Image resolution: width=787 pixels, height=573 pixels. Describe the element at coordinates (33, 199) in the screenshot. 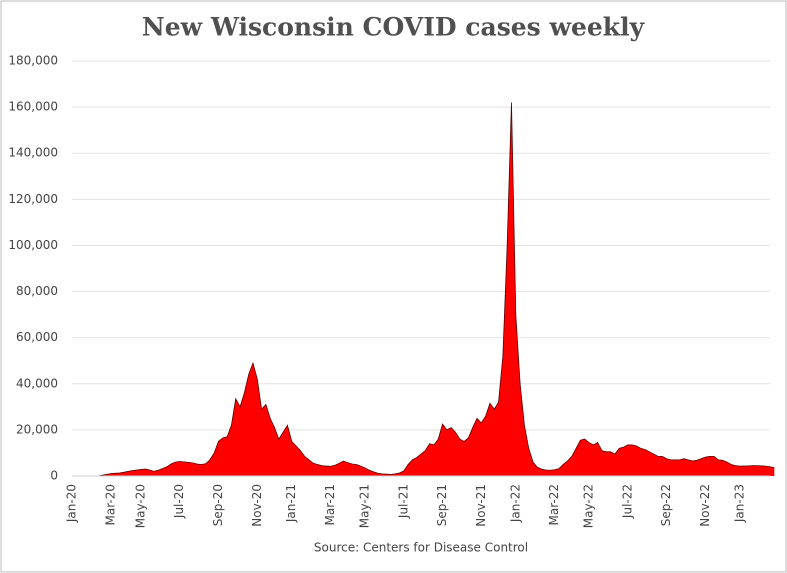

I see `y-tick-label: 120,000` at that location.